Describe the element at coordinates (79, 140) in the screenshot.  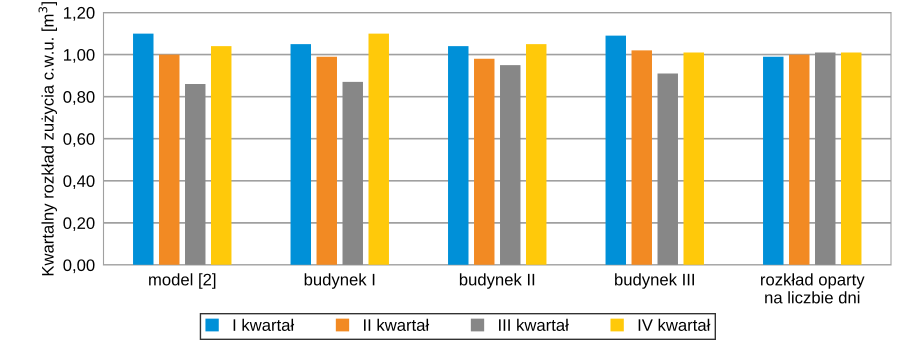
I see `y-tick-label: 0,60` at that location.